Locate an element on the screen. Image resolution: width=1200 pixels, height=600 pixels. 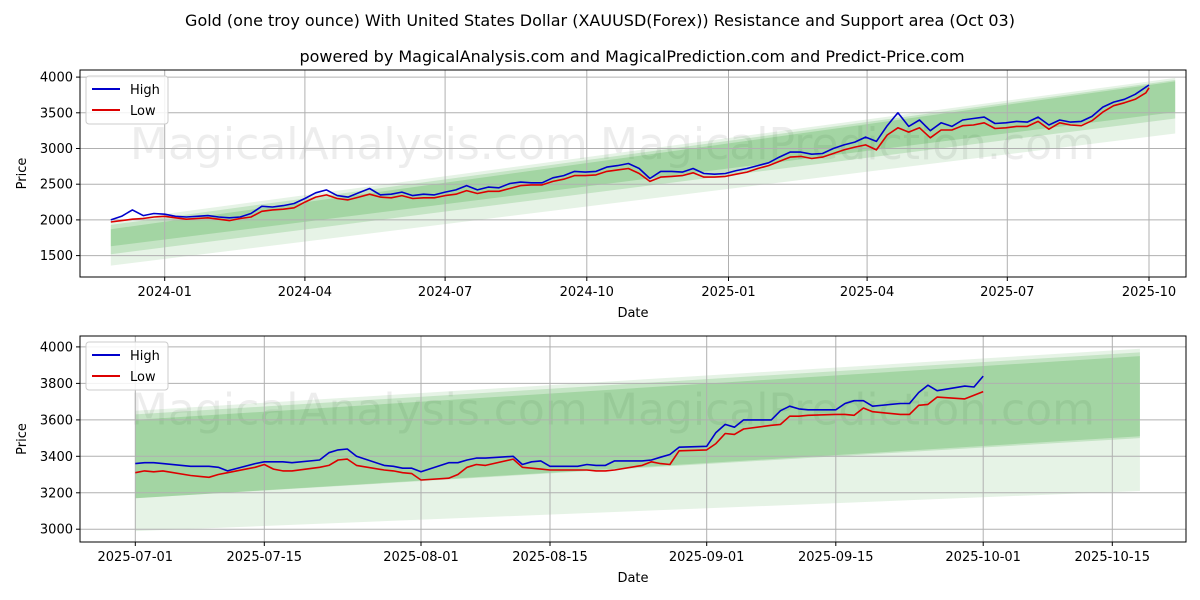
y-tick-label-4: 3800 is located at coordinates (56, 384).